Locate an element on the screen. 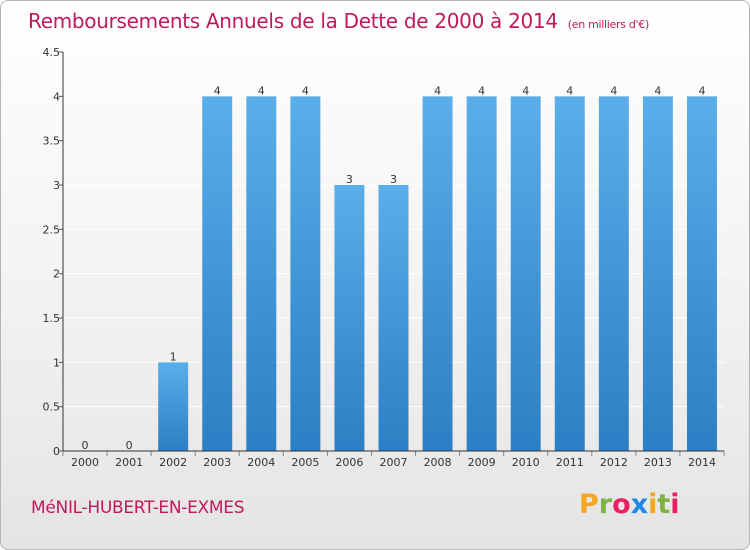 This screenshot has width=750, height=550. bar-2010 is located at coordinates (525, 273).